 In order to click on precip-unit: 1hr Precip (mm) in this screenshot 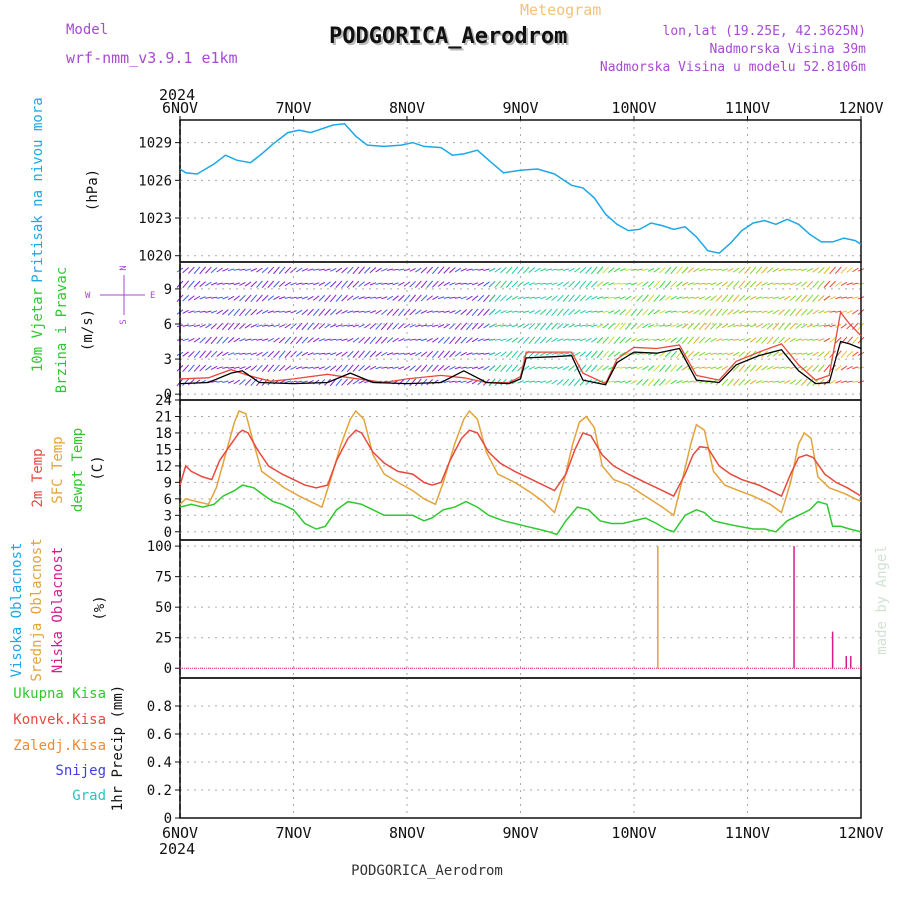, I will do `click(118, 748)`.